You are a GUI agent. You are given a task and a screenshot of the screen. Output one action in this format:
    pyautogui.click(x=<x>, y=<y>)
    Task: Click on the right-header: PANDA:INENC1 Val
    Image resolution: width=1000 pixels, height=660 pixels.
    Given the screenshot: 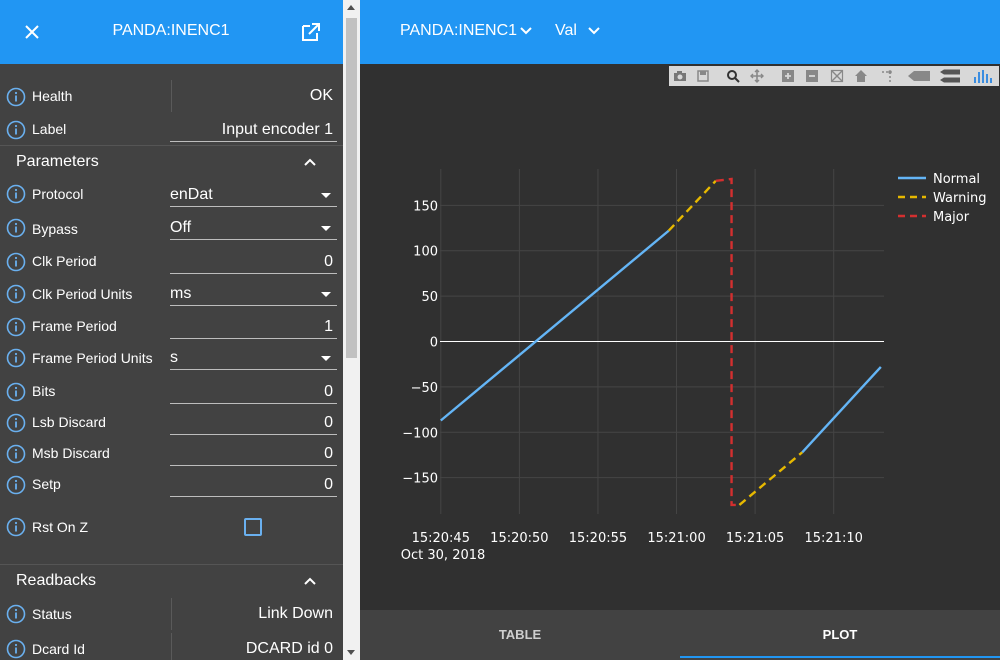 What is the action you would take?
    pyautogui.click(x=680, y=32)
    